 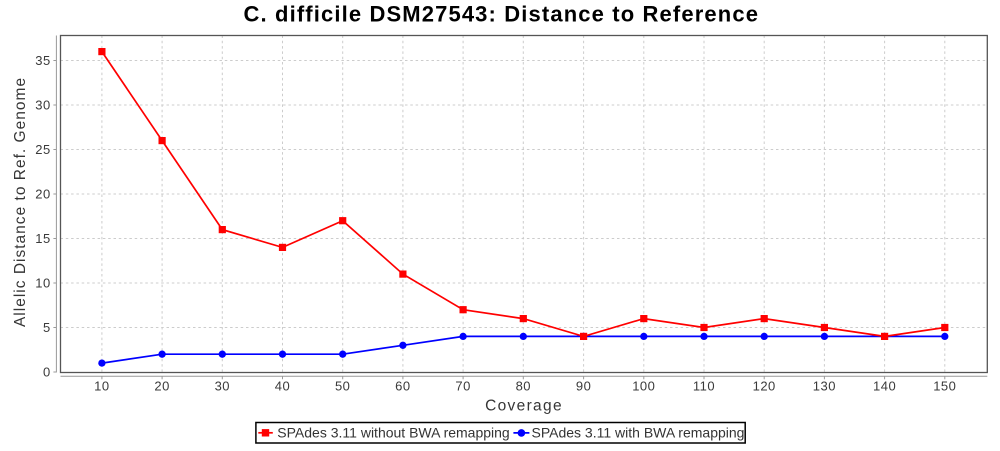 What do you see at coordinates (824, 386) in the screenshot?
I see `svg-text: 130` at bounding box center [824, 386].